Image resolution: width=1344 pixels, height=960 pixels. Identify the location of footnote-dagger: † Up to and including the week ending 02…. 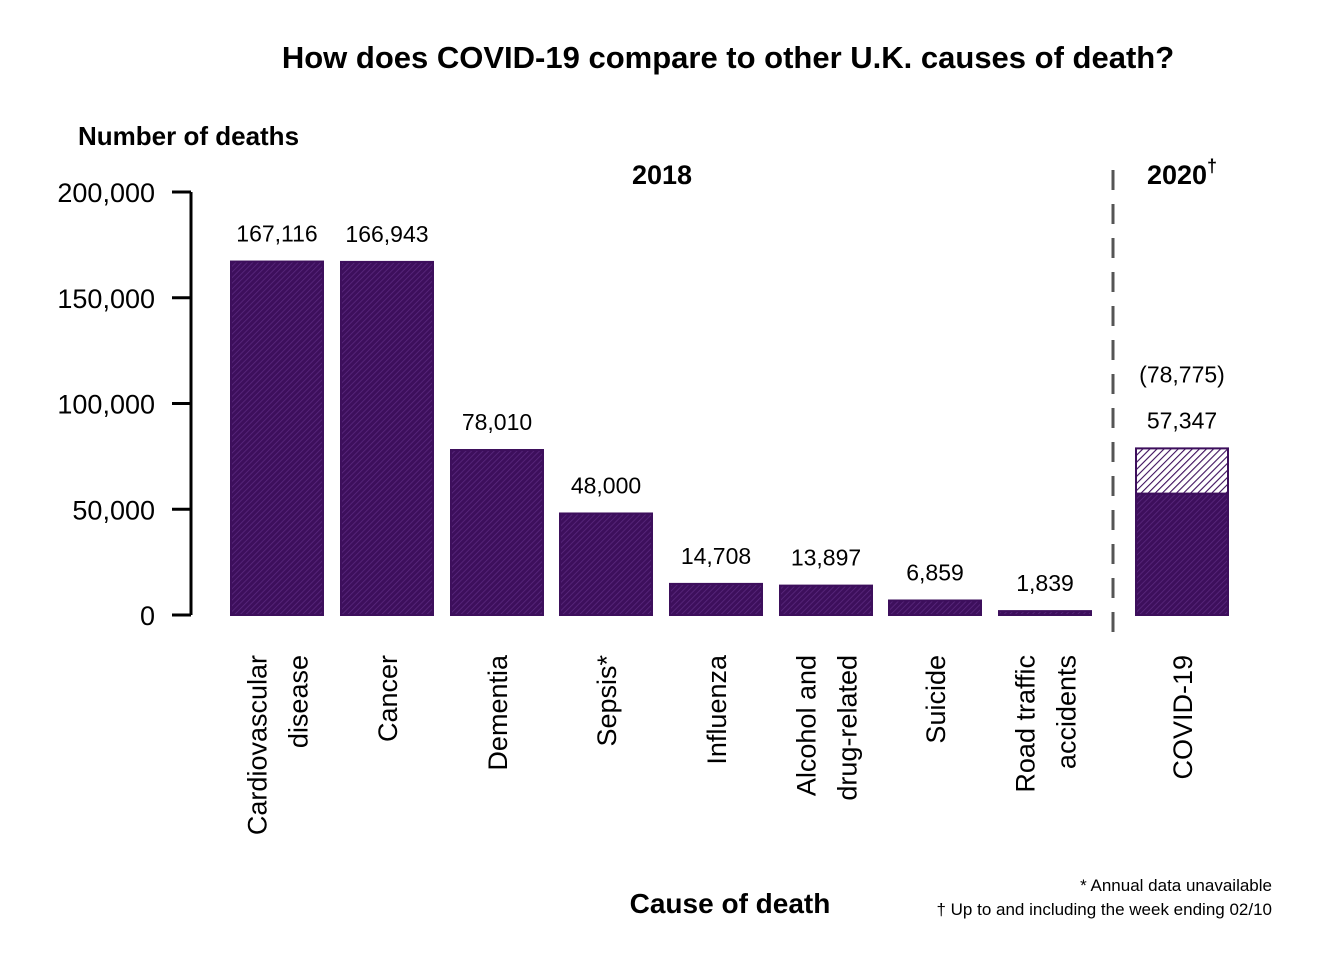
(1104, 909).